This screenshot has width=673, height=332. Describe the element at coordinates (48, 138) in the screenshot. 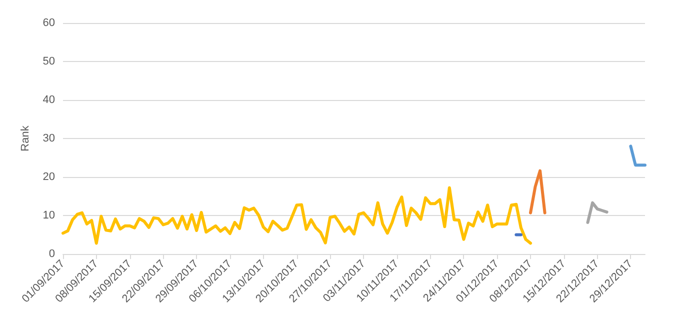

I see `y-tick-label: 30` at that location.